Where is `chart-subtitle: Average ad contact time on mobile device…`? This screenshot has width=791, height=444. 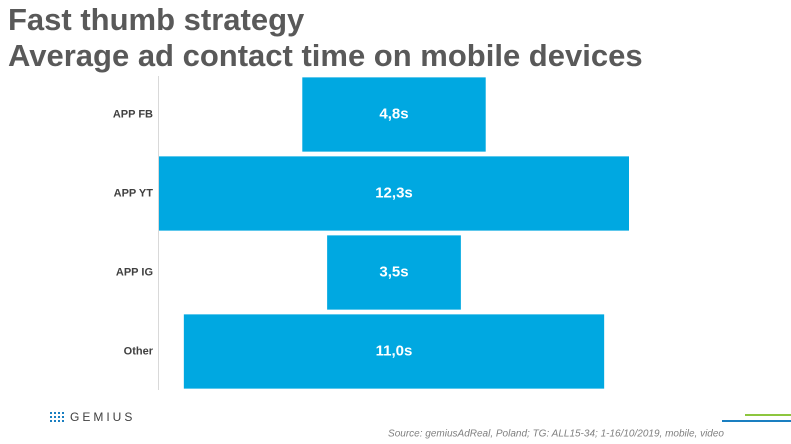 chart-subtitle: Average ad contact time on mobile device… is located at coordinates (325, 55).